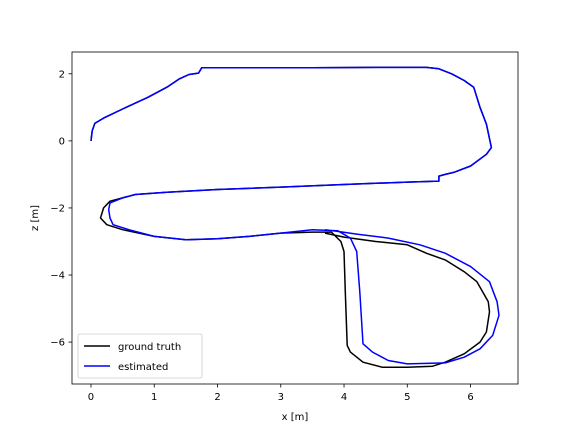 The image size is (576, 432). What do you see at coordinates (407, 397) in the screenshot?
I see `x-tick-label: 5` at bounding box center [407, 397].